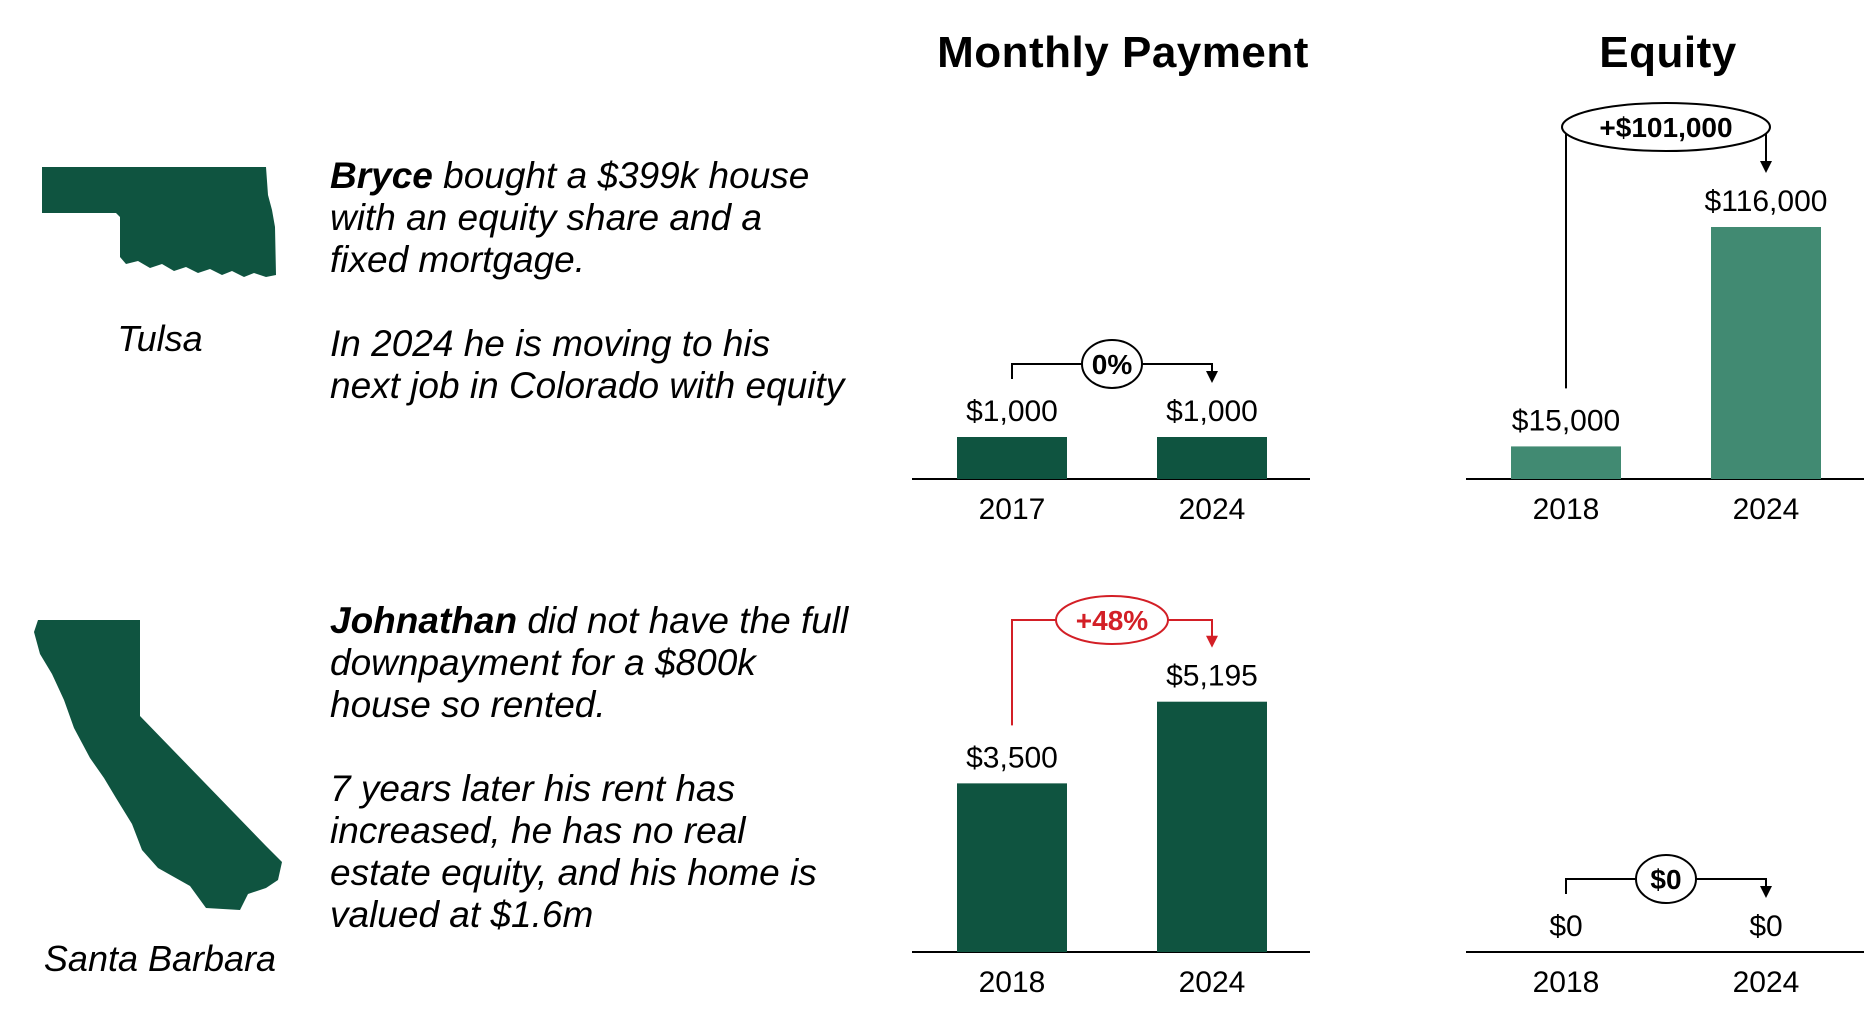  What do you see at coordinates (160, 958) in the screenshot?
I see `city-label-santa-barbara: Santa Barbara` at bounding box center [160, 958].